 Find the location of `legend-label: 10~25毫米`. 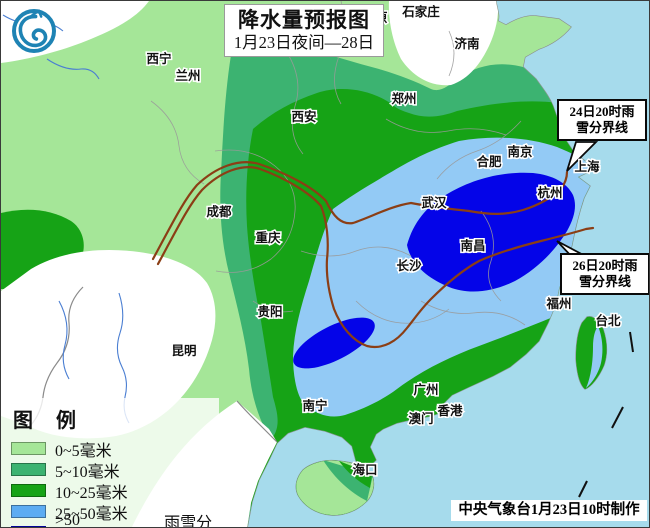

legend-label: 10~25毫米 is located at coordinates (91, 493).